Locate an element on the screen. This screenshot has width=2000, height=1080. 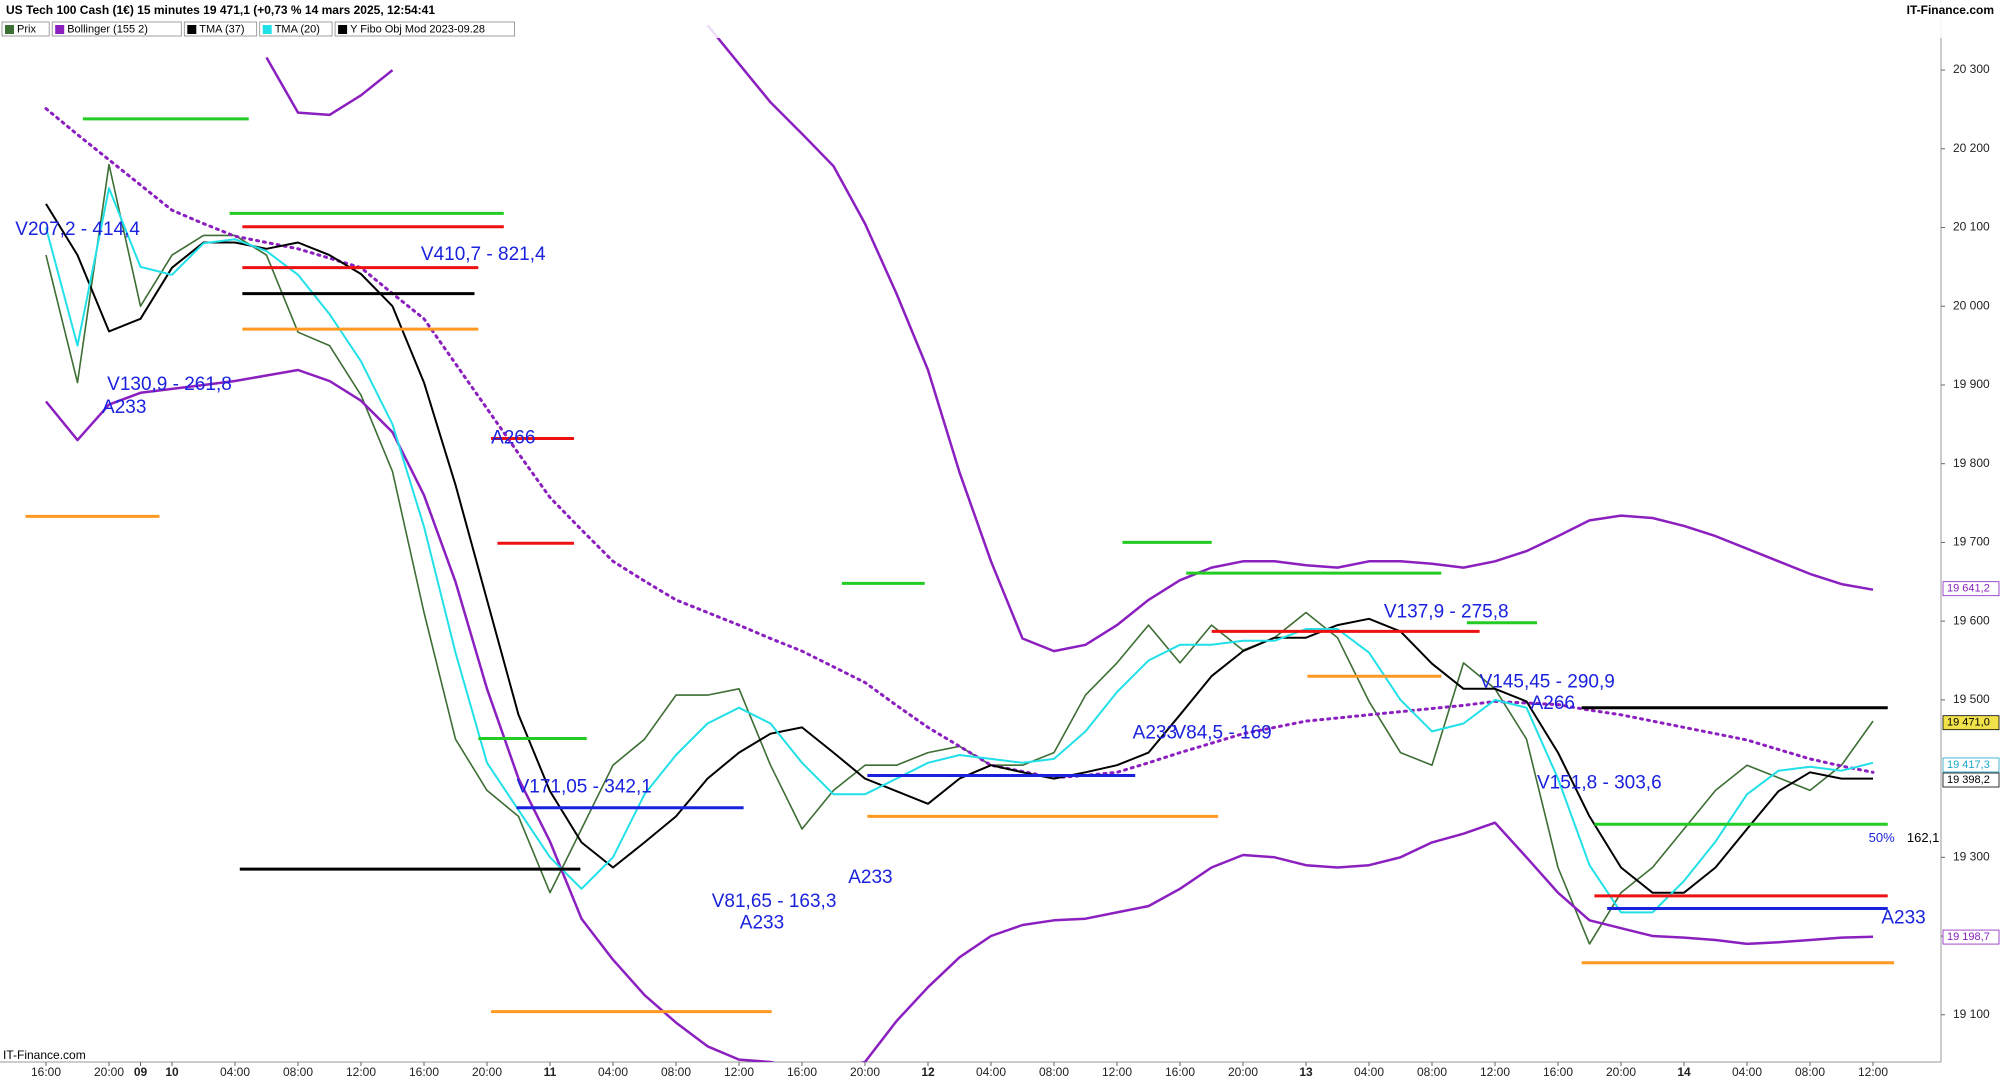
footer-brand: IT-Finance.com is located at coordinates (44, 1055).